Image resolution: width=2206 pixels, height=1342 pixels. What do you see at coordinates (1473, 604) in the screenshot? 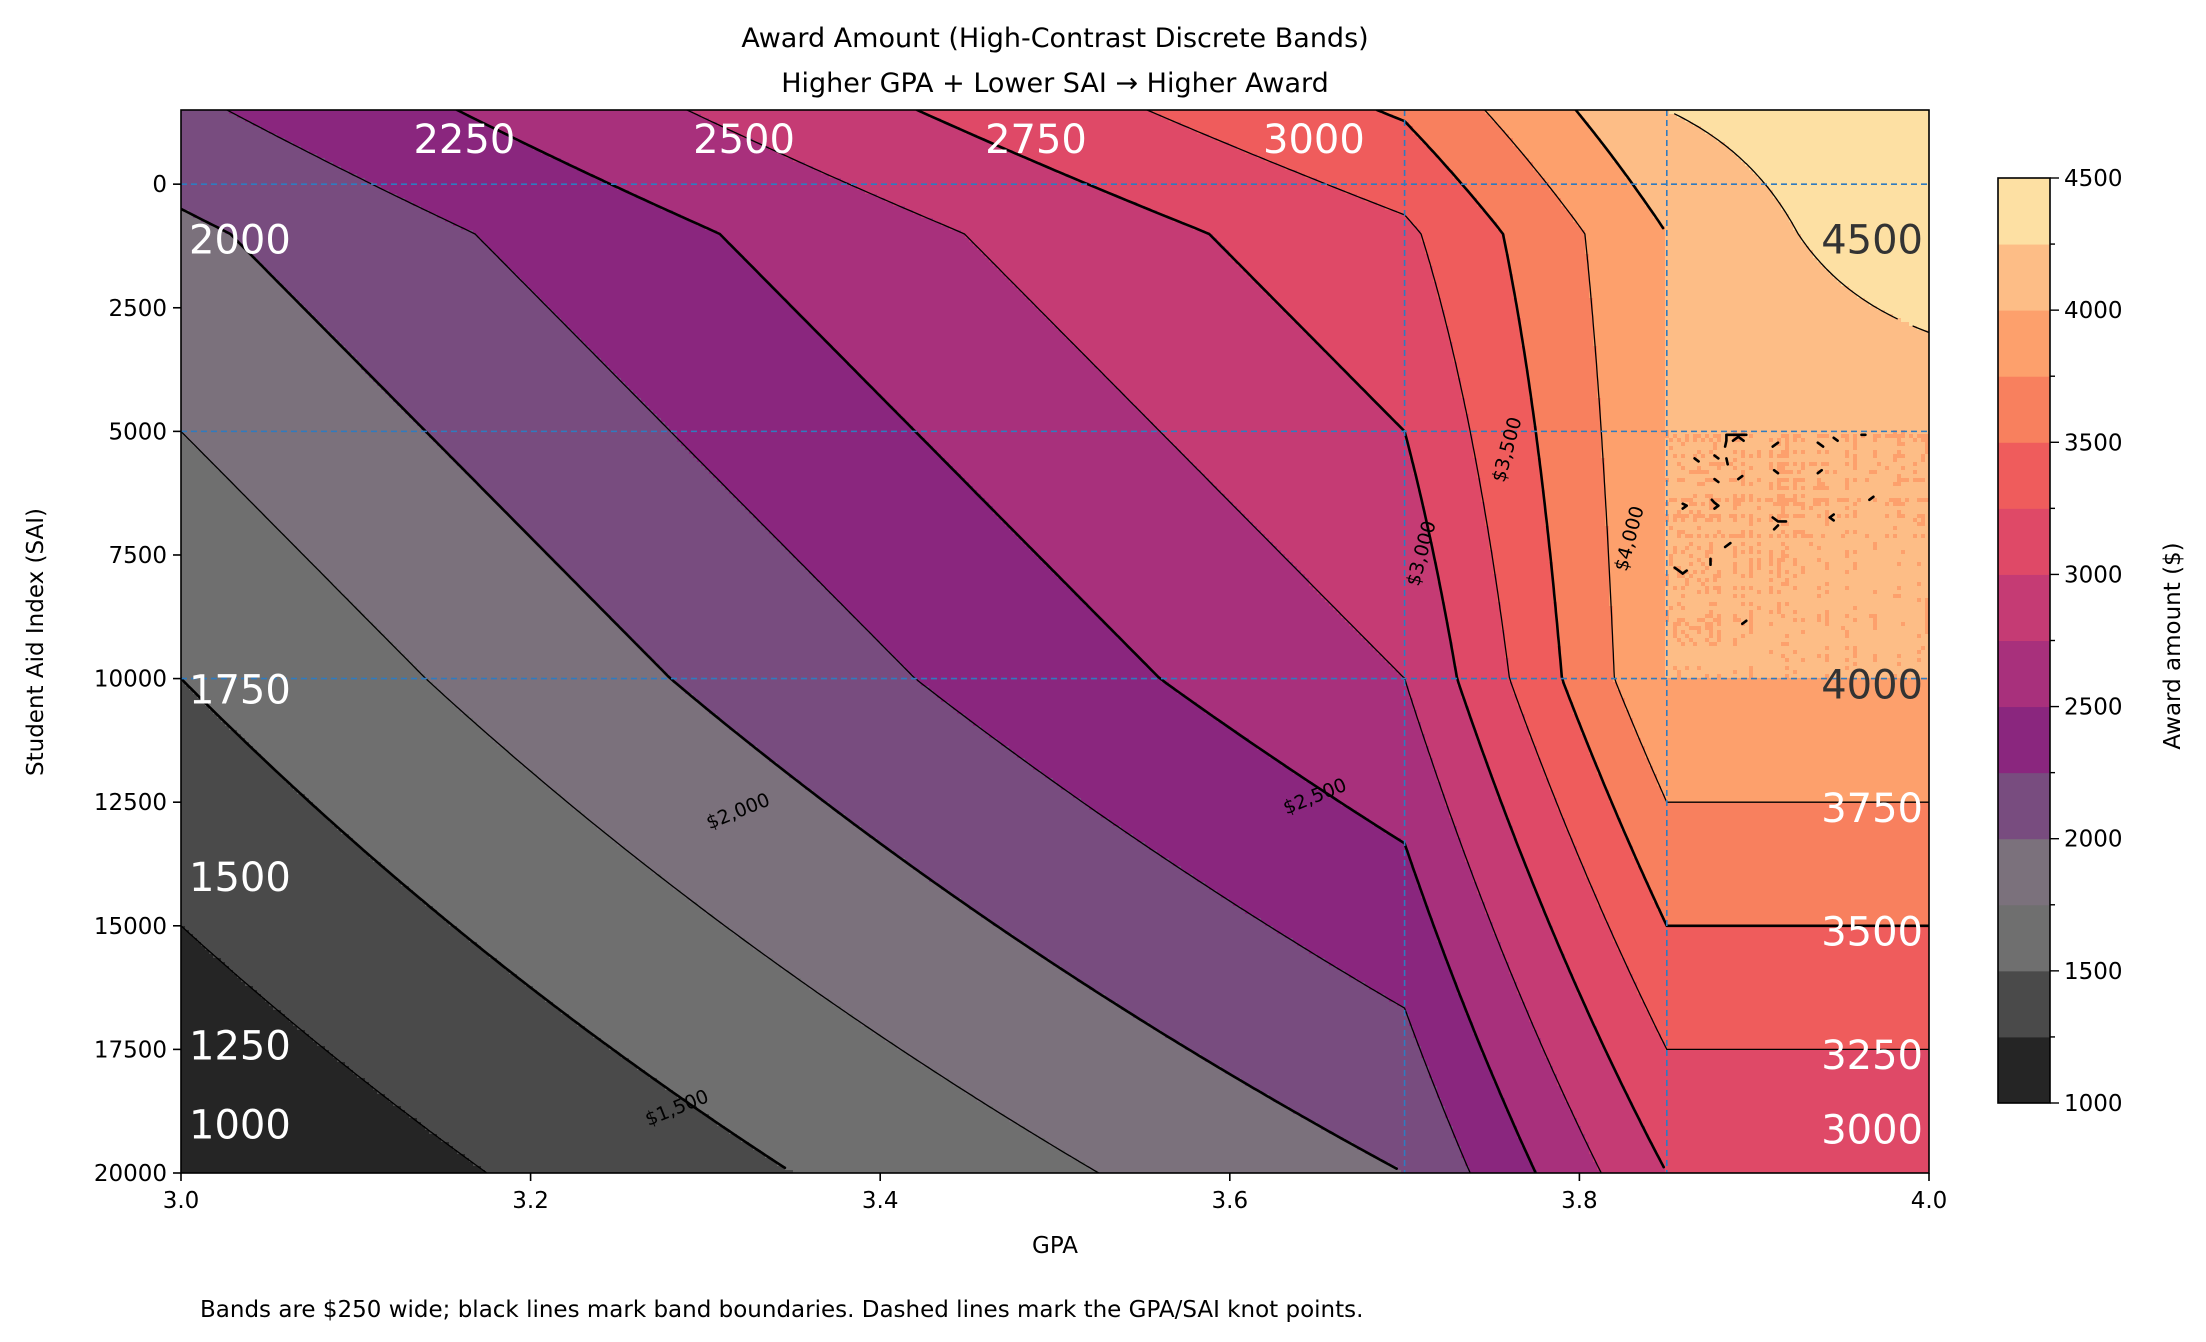
I see `band-cell-2079` at bounding box center [1473, 604].